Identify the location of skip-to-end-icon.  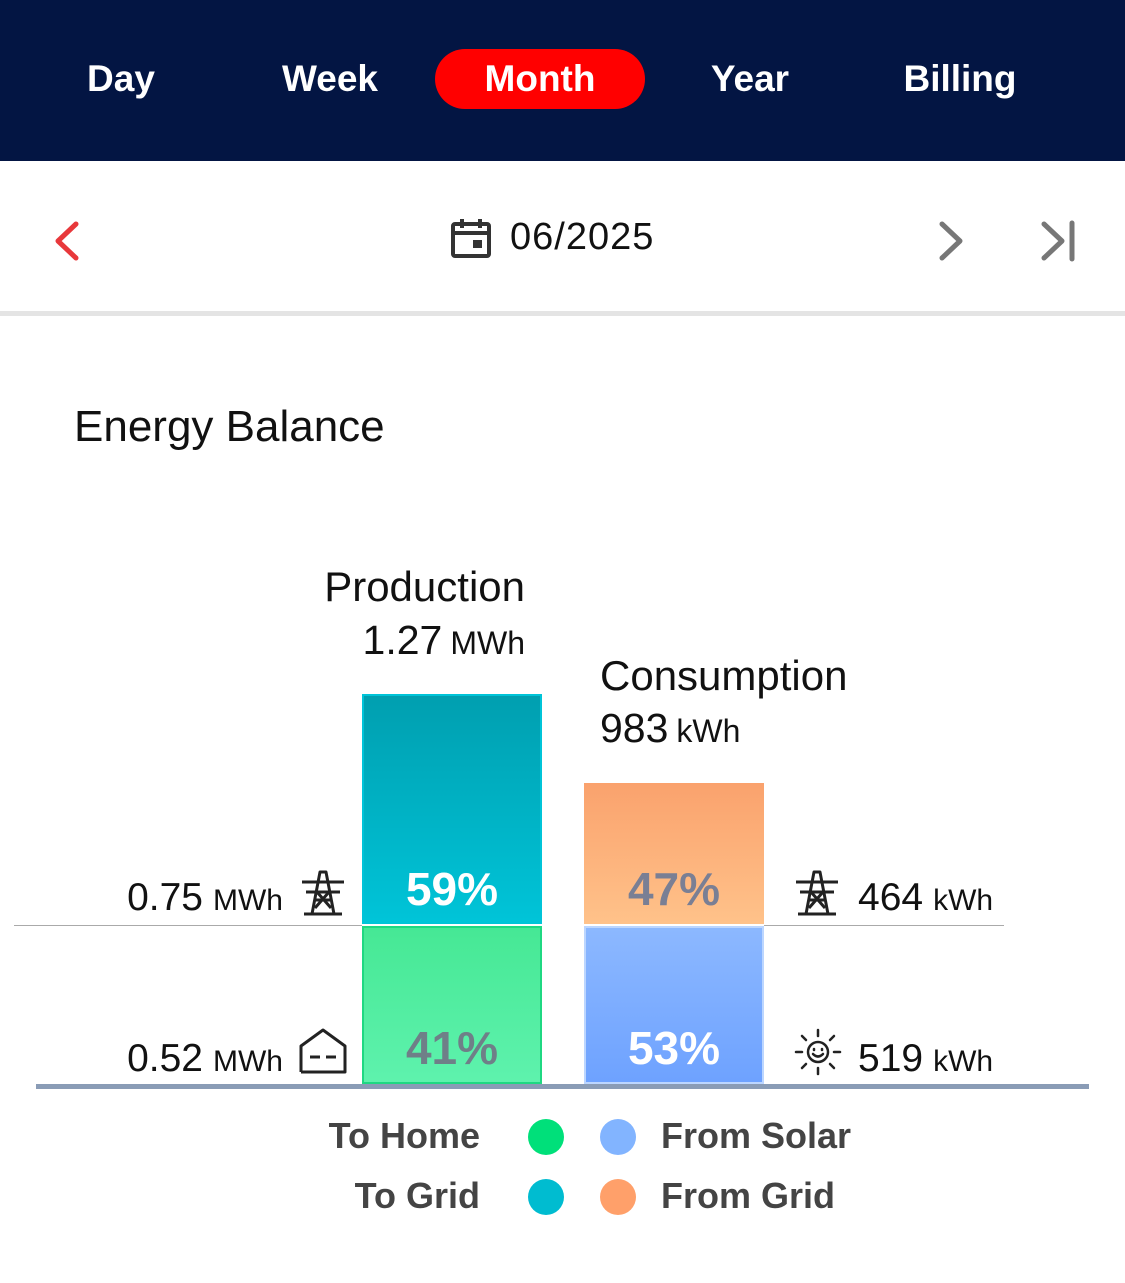
(1058, 241).